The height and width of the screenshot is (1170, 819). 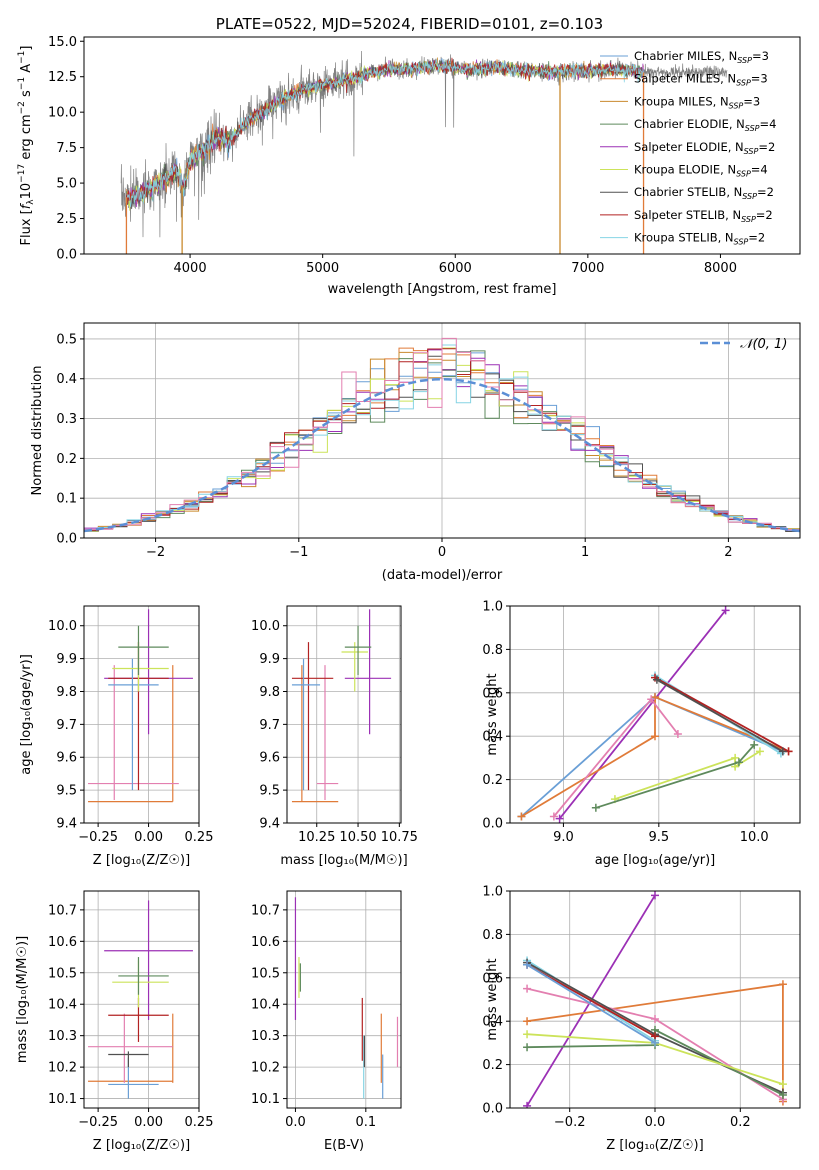 What do you see at coordinates (98, 1122) in the screenshot?
I see `x-tick-label: −0.25` at bounding box center [98, 1122].